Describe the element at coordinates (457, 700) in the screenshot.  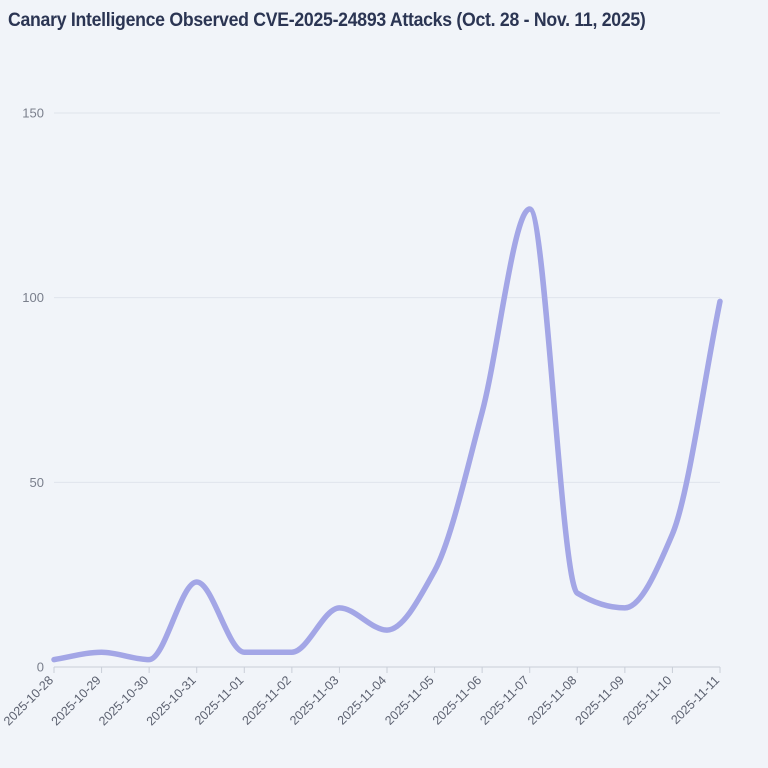
I see `x-tick-label: 2025-11-06` at that location.